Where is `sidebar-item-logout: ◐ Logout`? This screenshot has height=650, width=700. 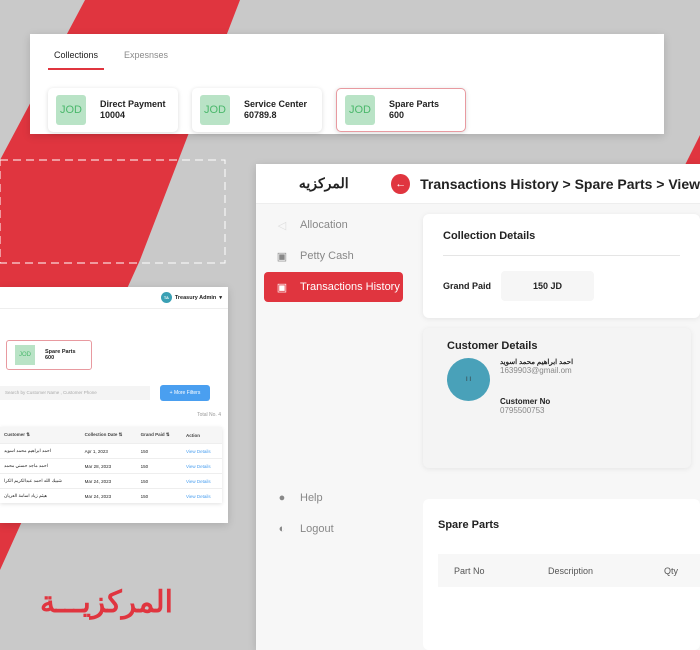
sidebar-item-logout: ◐ Logout is located at coordinates (333, 529).